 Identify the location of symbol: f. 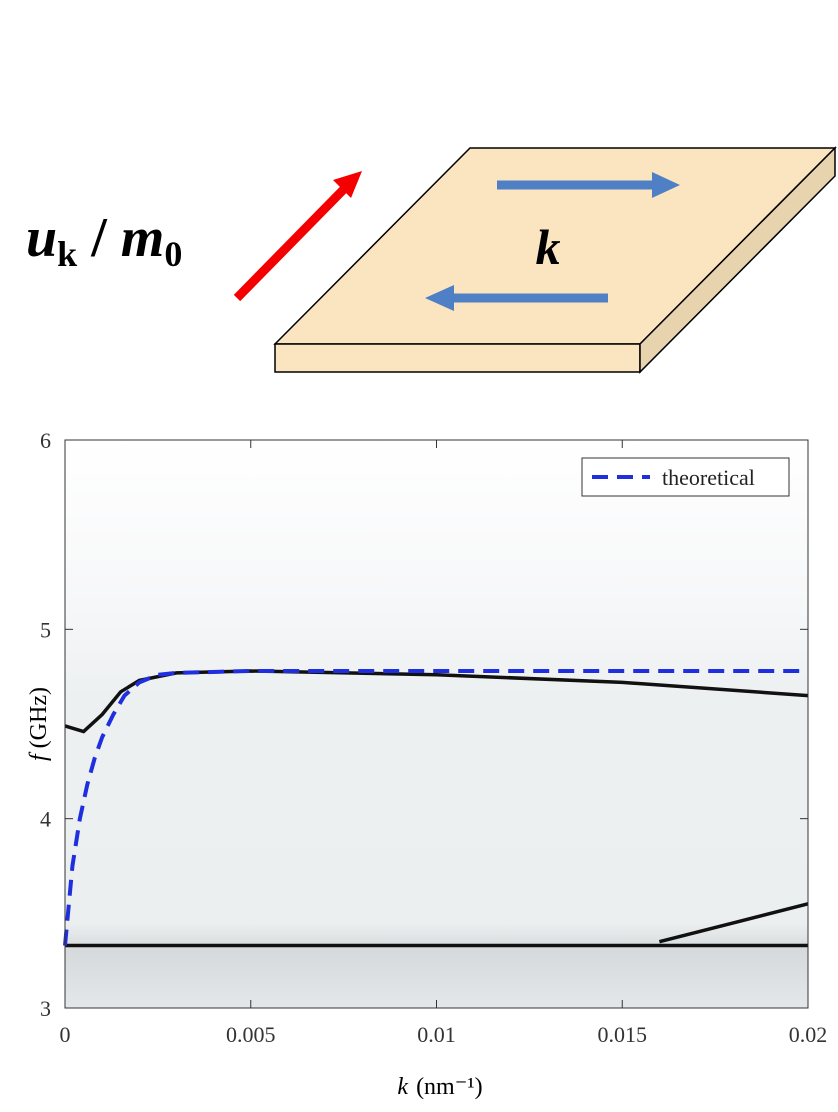
(39, 756).